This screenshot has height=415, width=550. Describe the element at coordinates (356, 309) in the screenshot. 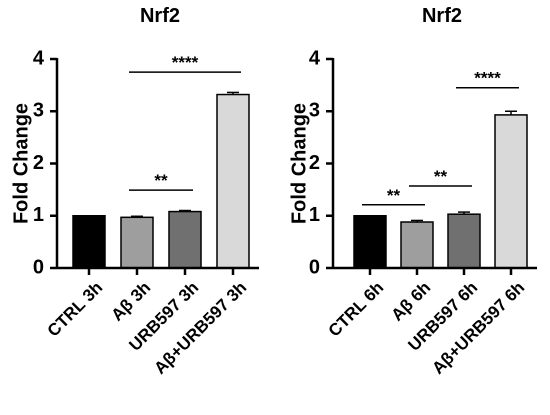

I see `x-tick-label: CTRL 6h` at that location.